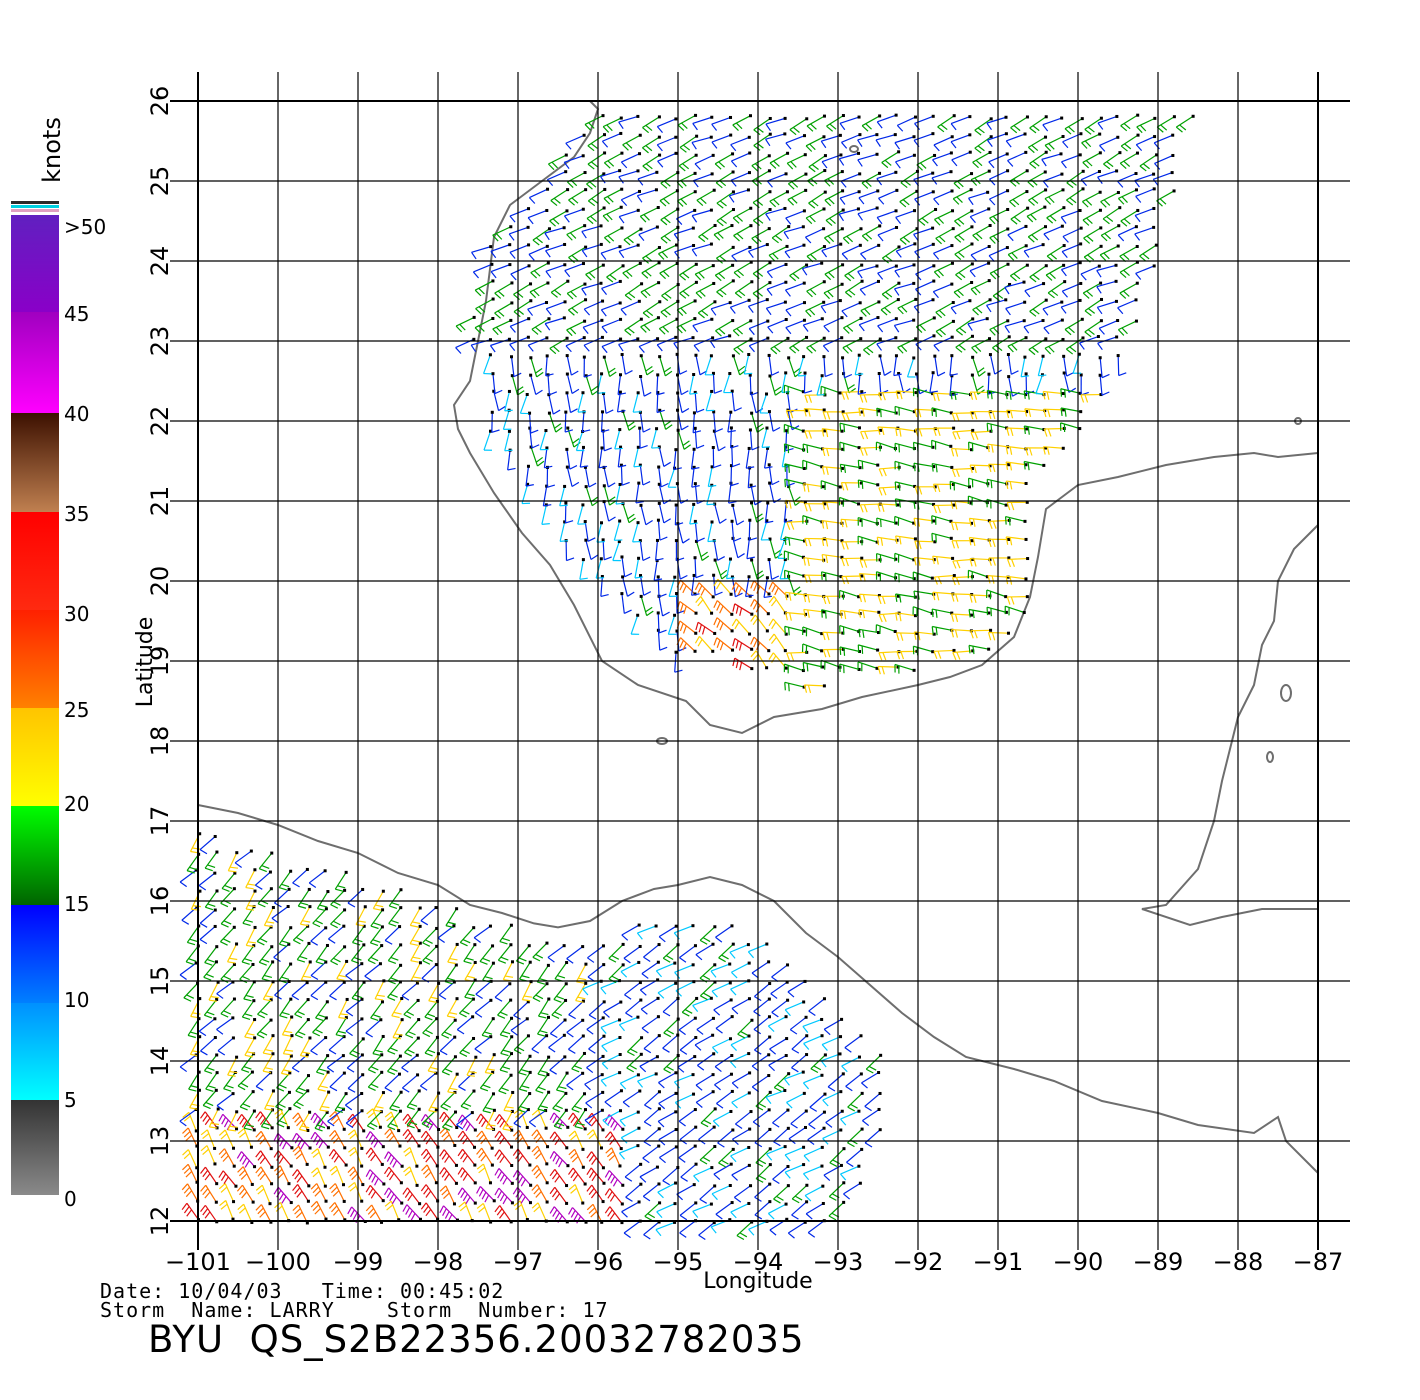  Describe the element at coordinates (302, 1291) in the screenshot. I see `date-time-line: Date: 10/04/03 Time: 00:45:02` at that location.